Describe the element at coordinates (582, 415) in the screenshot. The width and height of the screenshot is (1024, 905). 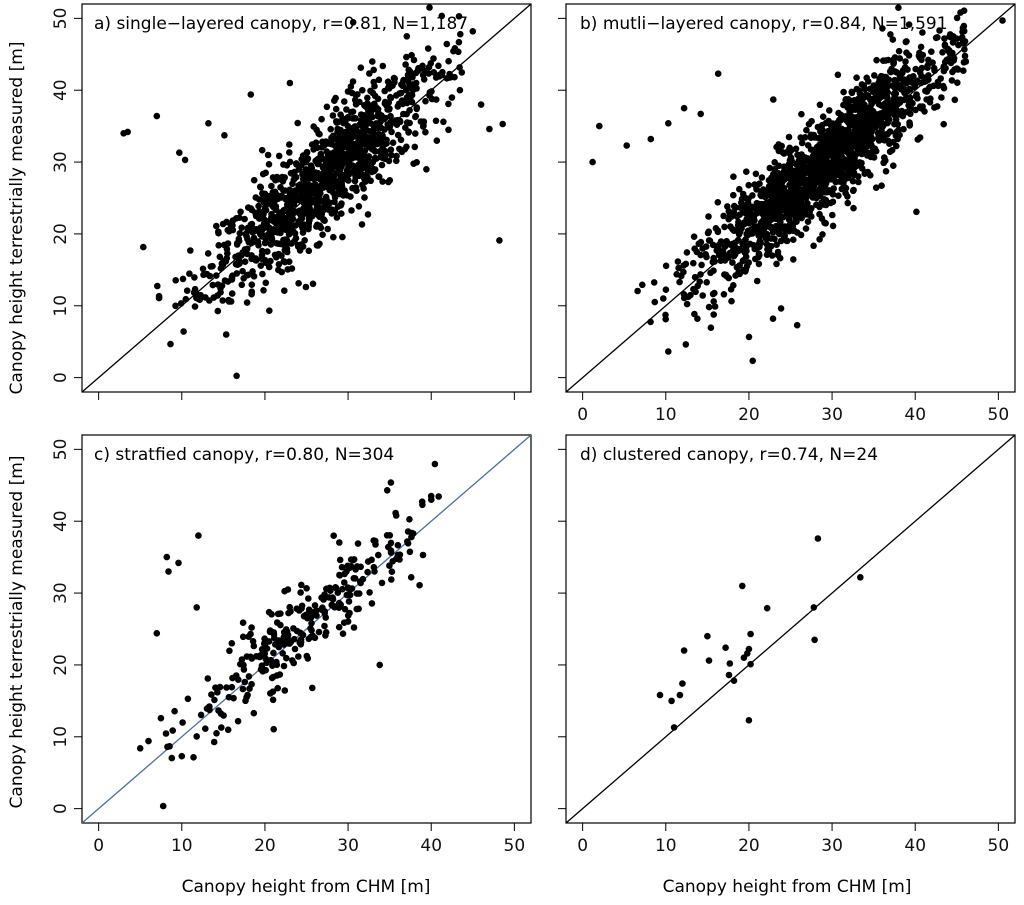
I see `panel-b-xtick-label: 0` at that location.